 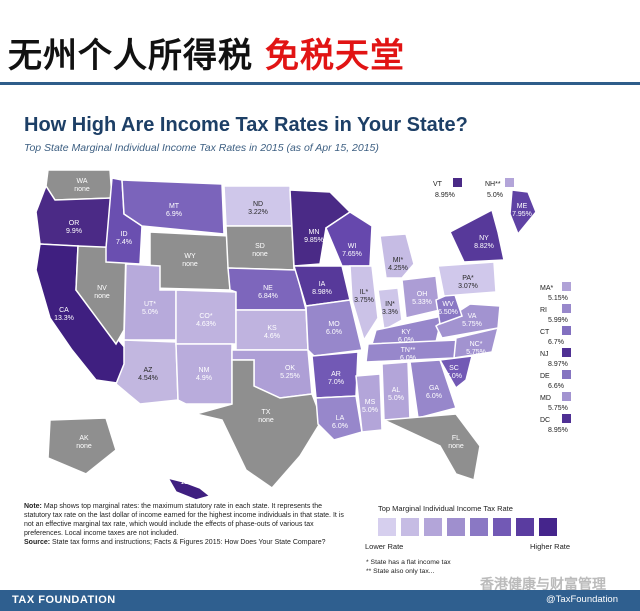 What do you see at coordinates (545, 398) in the screenshot?
I see `sidebar-label-5: MD` at bounding box center [545, 398].